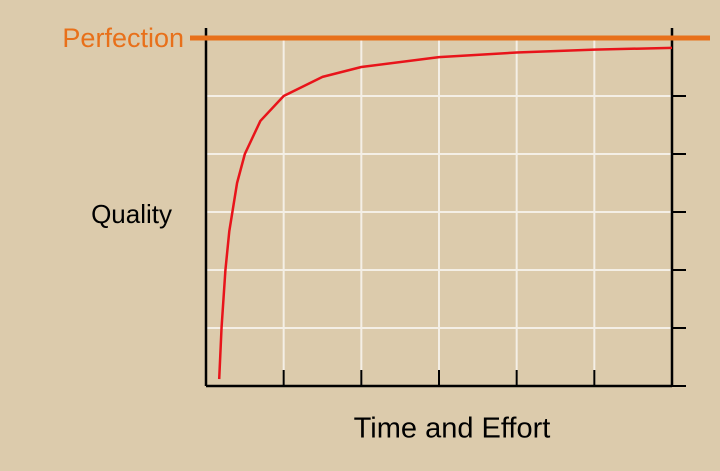 The image size is (720, 471). What do you see at coordinates (452, 429) in the screenshot?
I see `x-axis-label: Time and Effort` at bounding box center [452, 429].